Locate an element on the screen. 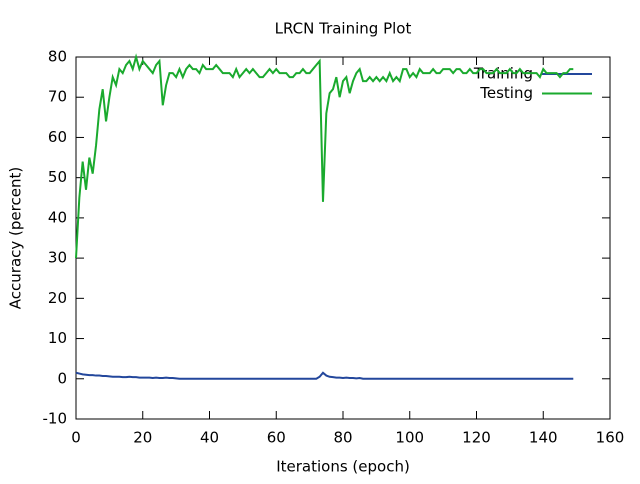 The height and width of the screenshot is (484, 640). y-tick-label: 20 is located at coordinates (57, 298).